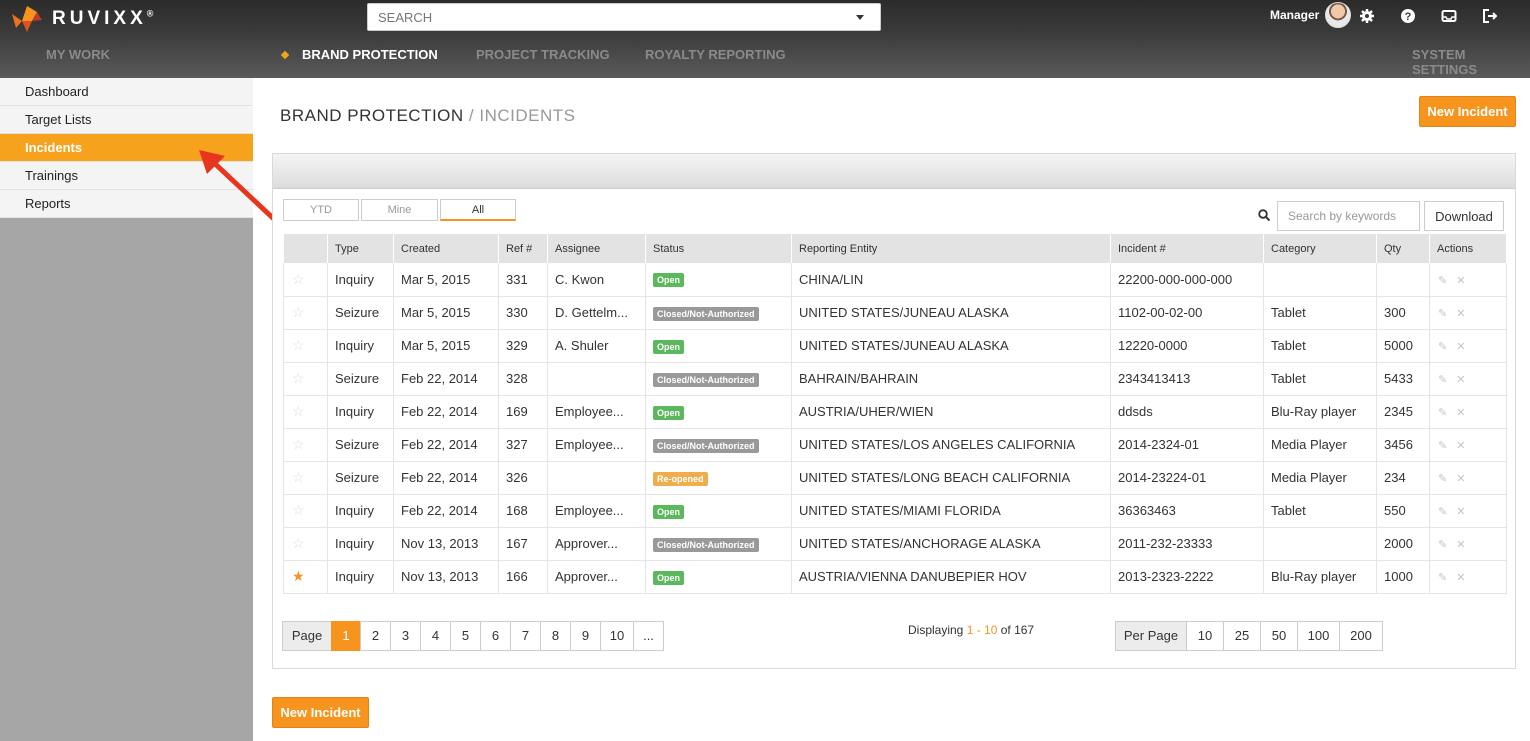 The image size is (1530, 741). Describe the element at coordinates (346, 636) in the screenshot. I see `page-button-1: 1` at that location.